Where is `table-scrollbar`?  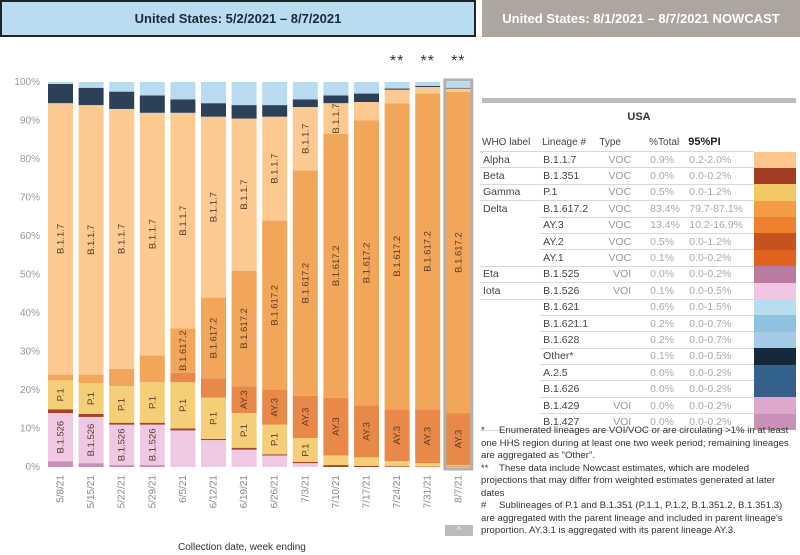
table-scrollbar is located at coordinates (639, 100).